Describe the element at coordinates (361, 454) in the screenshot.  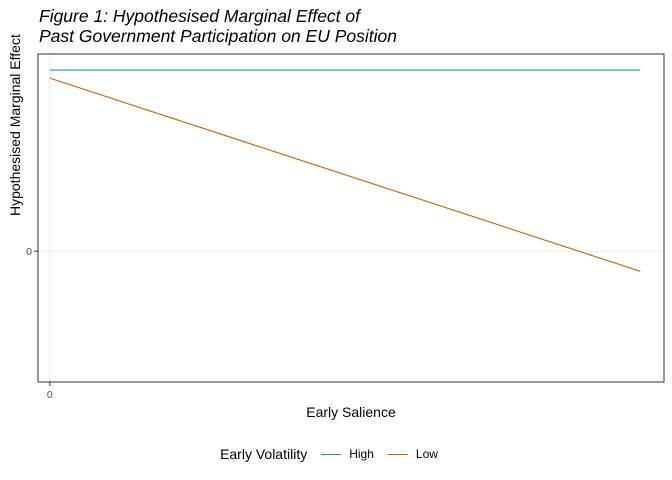
I see `legend-label-high: High` at that location.